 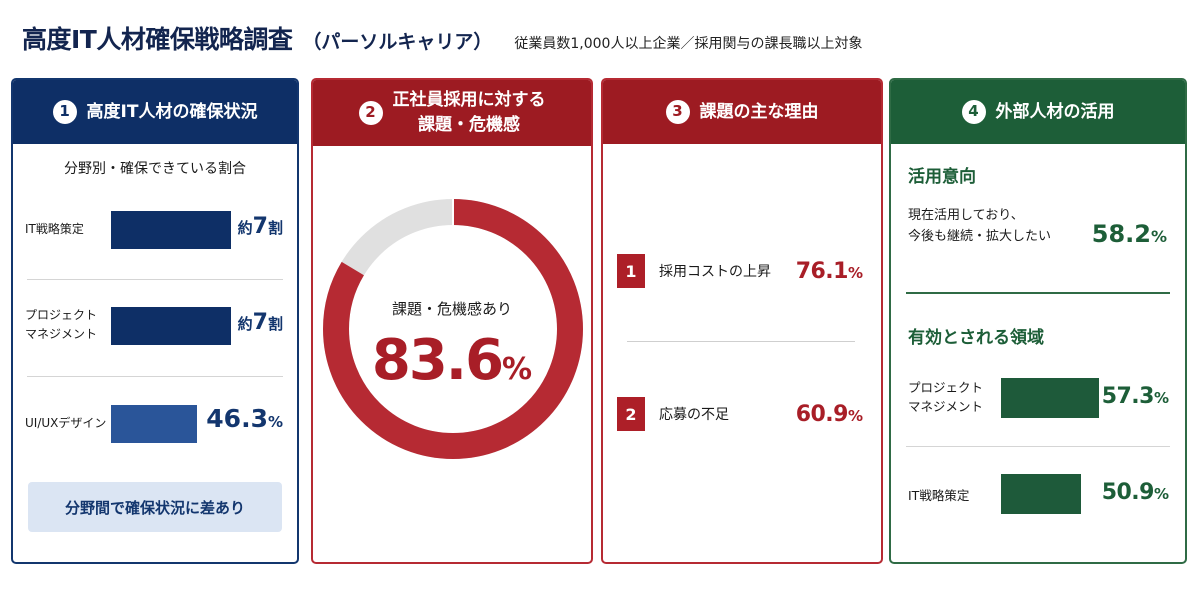 I want to click on panel-title: 高度IT人材の確保状況, so click(x=172, y=111).